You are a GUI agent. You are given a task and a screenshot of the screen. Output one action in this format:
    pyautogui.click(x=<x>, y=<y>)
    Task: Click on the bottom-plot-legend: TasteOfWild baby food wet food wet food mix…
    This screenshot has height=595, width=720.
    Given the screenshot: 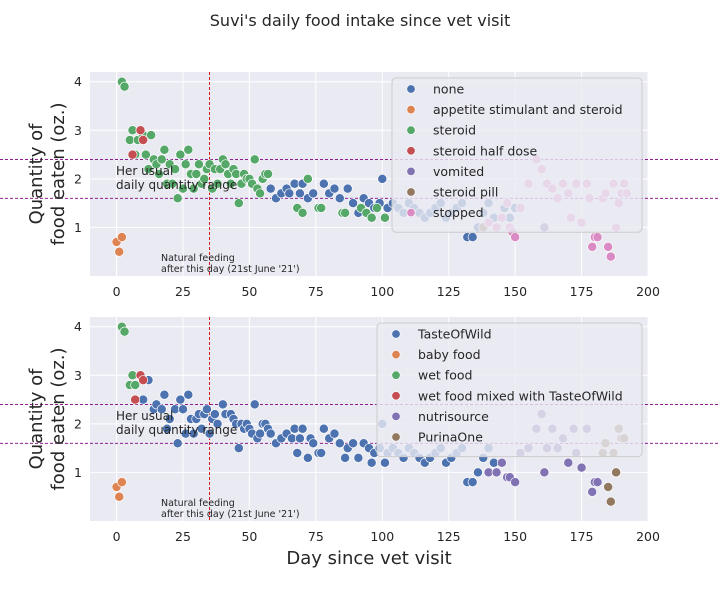 What is the action you would take?
    pyautogui.click(x=509, y=390)
    